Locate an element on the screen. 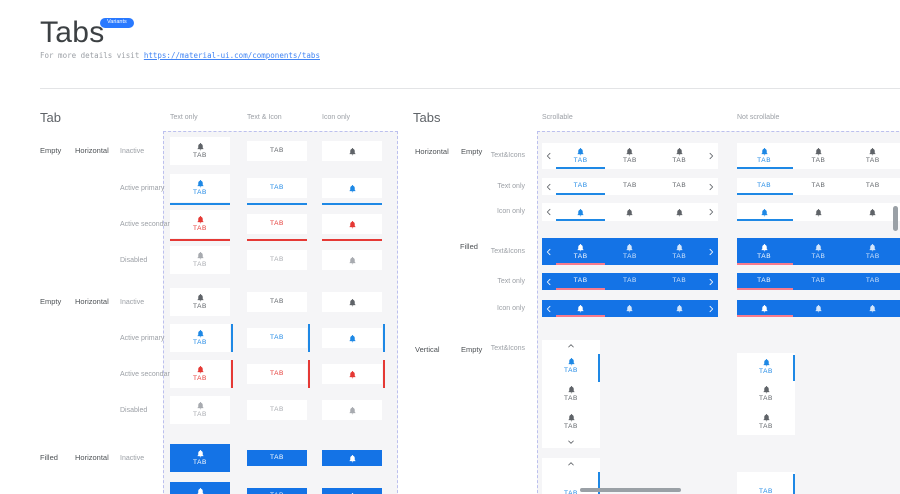  active-indicator-side is located at coordinates (794, 484).